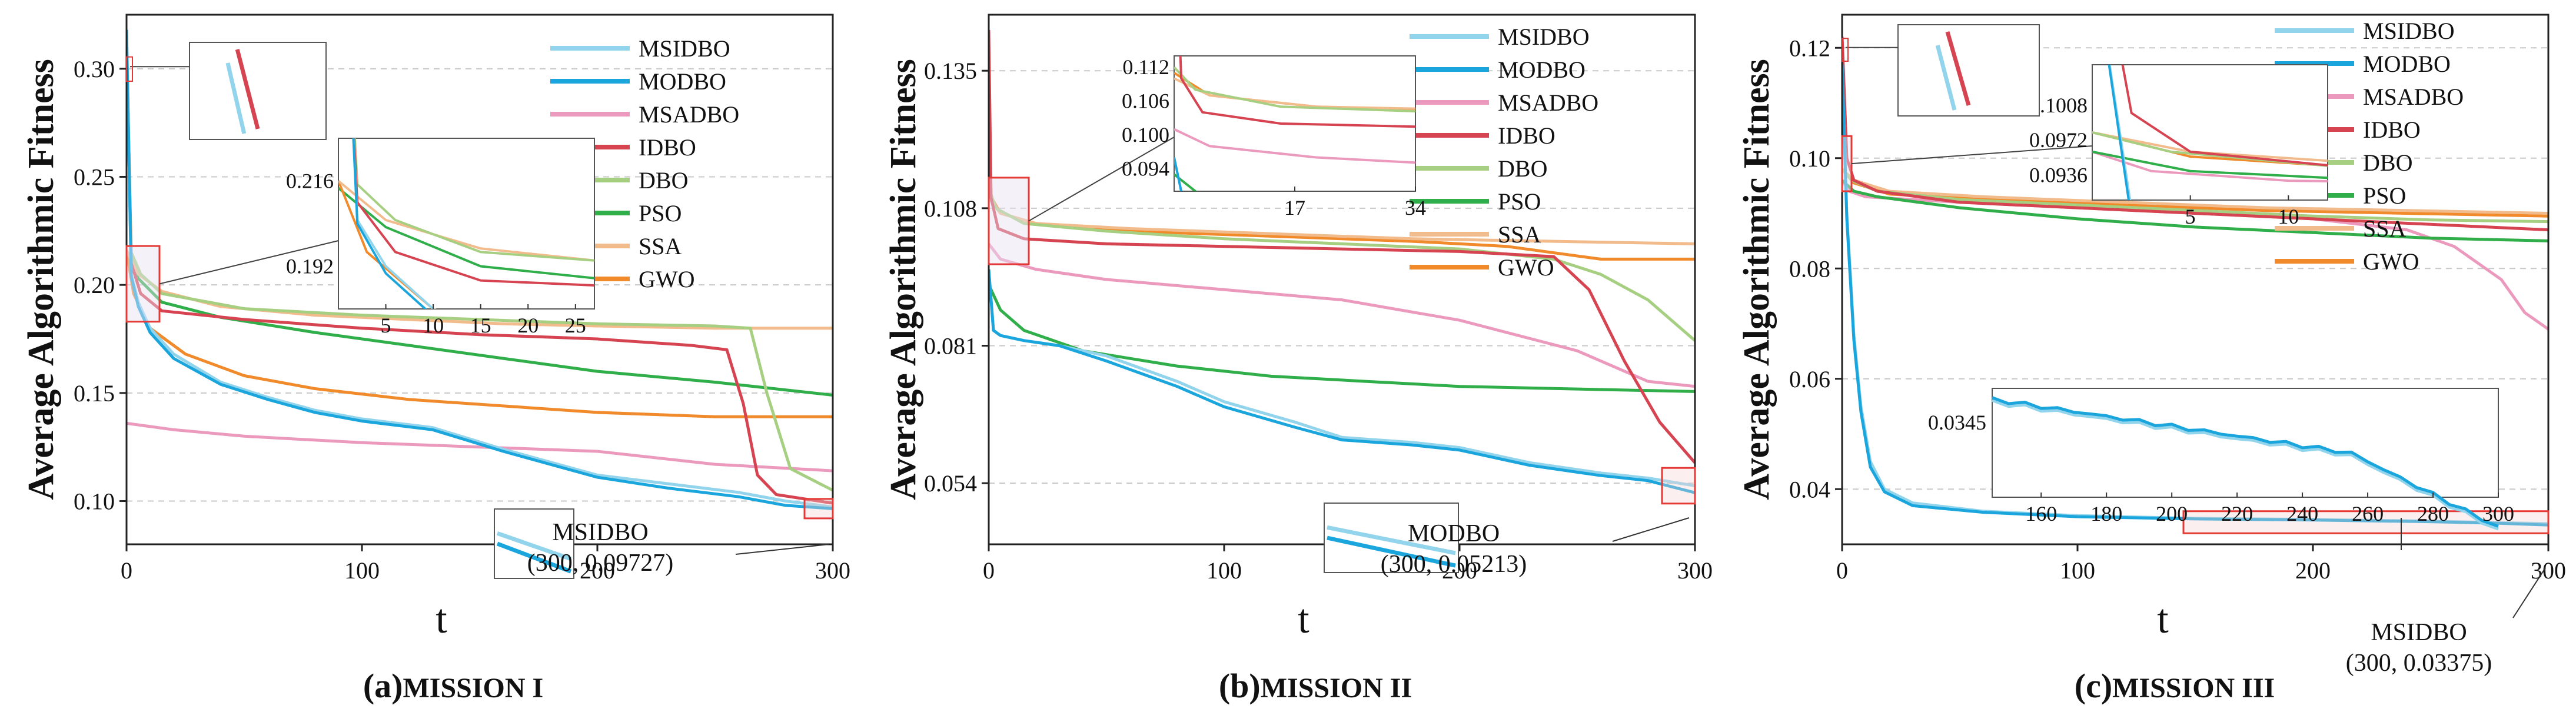 The width and height of the screenshot is (2576, 722). What do you see at coordinates (597, 571) in the screenshot?
I see `x-tick-label: 200` at bounding box center [597, 571].